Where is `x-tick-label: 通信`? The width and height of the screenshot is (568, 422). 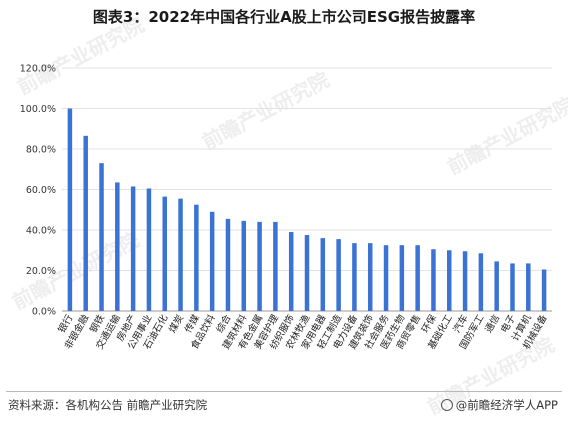 x-tick-label: 通信 is located at coordinates (492, 324).